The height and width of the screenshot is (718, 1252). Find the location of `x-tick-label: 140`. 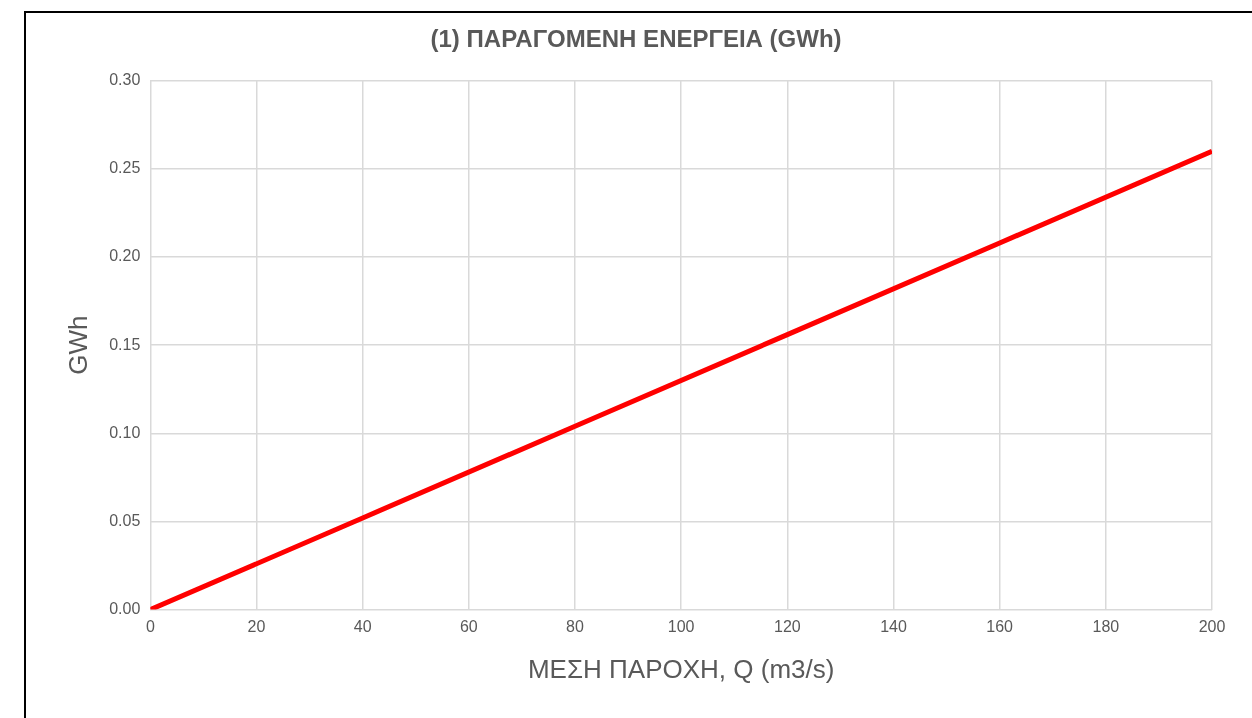

x-tick-label: 140 is located at coordinates (893, 626).